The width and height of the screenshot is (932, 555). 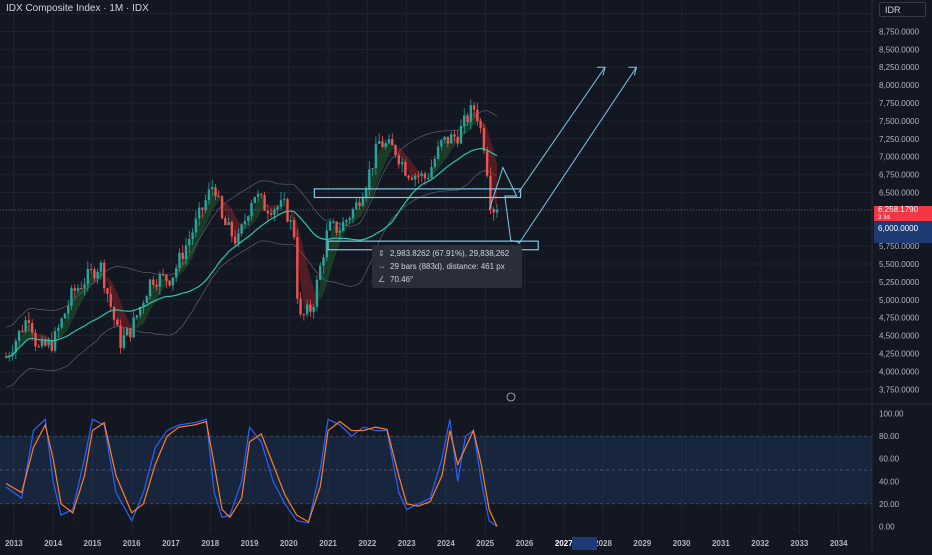 I want to click on time-tick-label: 2022, so click(x=367, y=543).